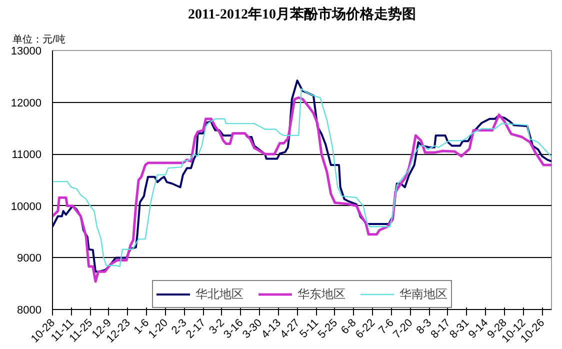 The image size is (562, 349). What do you see at coordinates (220, 294) in the screenshot?
I see `legend-label: 华北地区` at bounding box center [220, 294].